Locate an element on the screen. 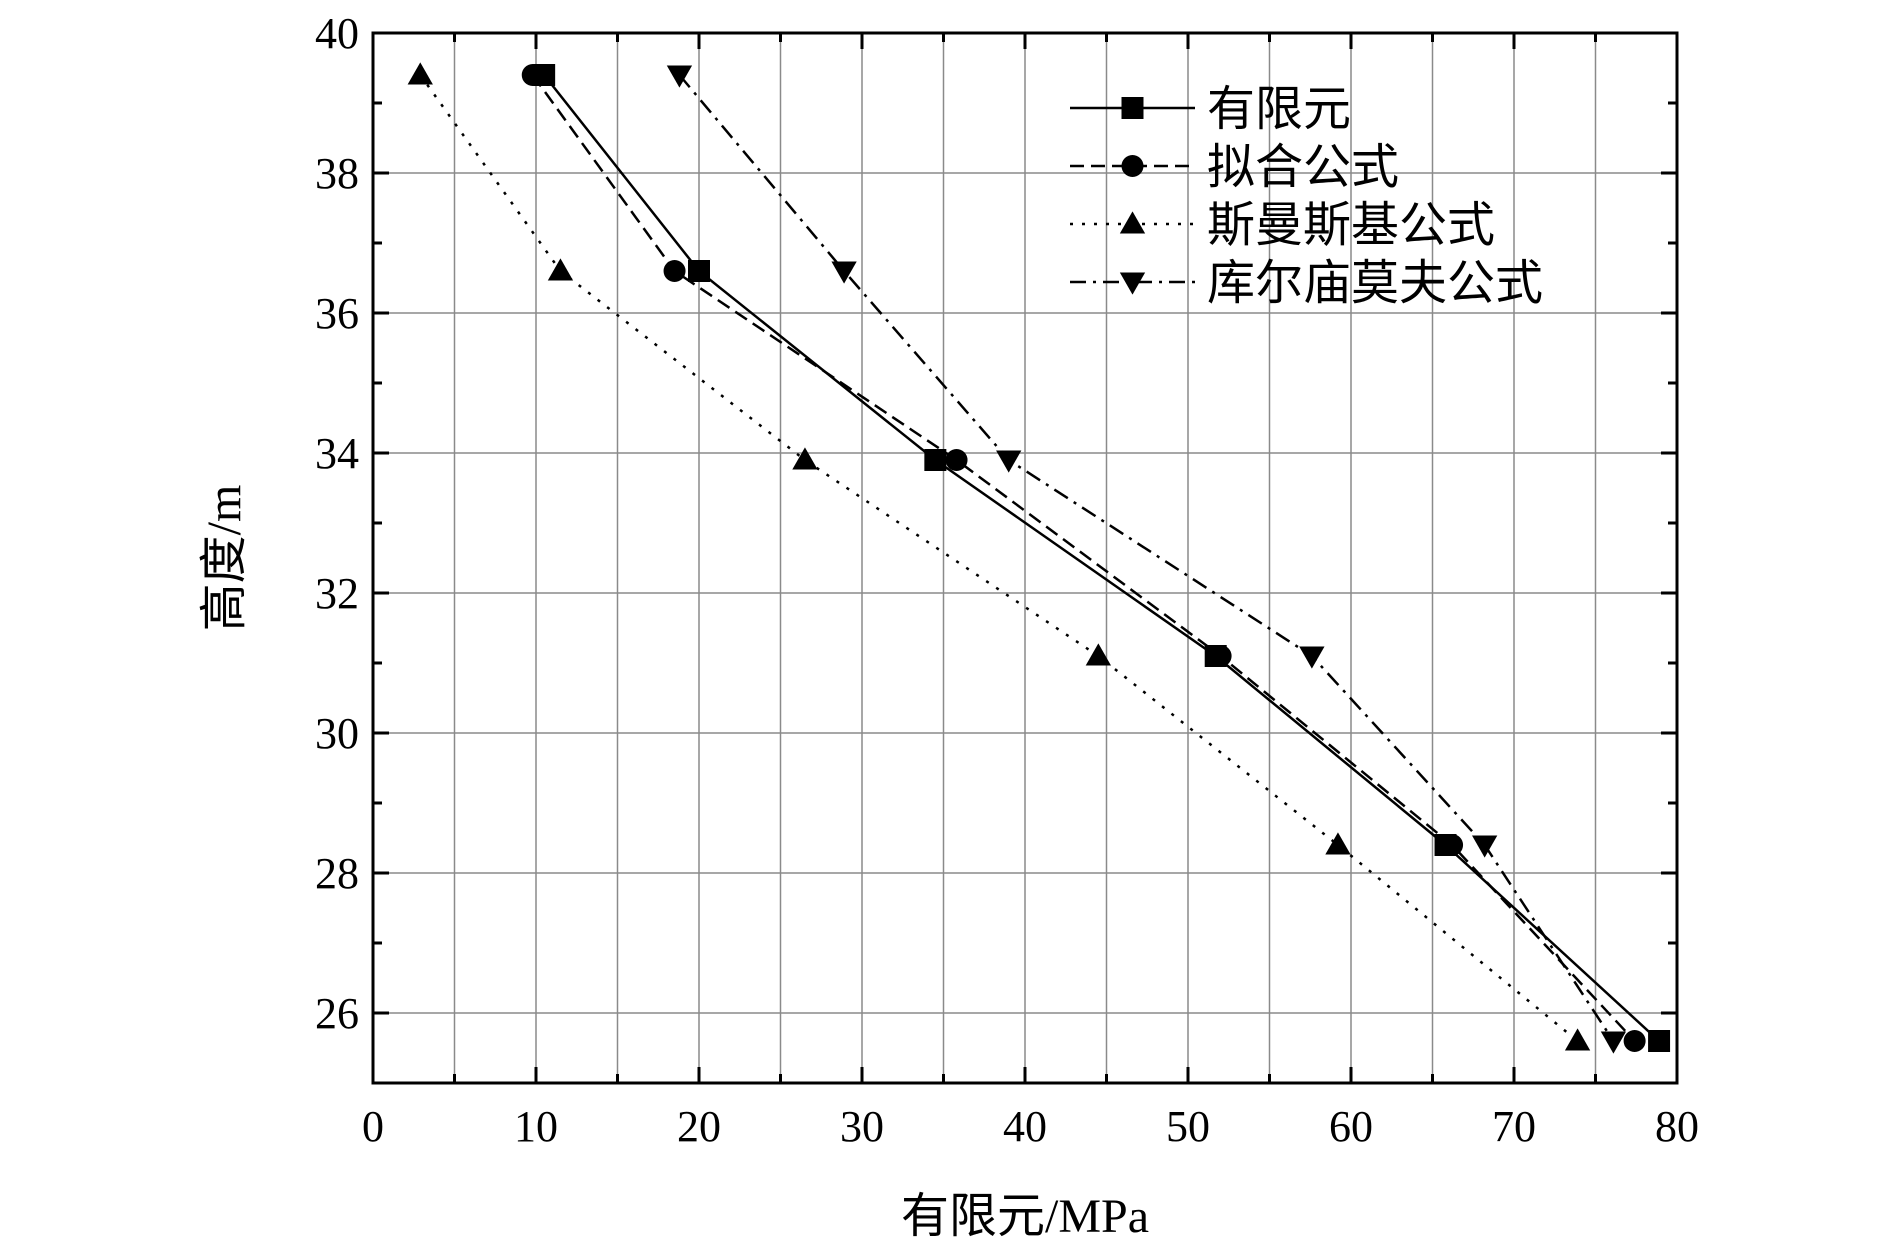 The image size is (1890, 1250). legend-label: 库尔庙莫夫公式 is located at coordinates (1375, 283).